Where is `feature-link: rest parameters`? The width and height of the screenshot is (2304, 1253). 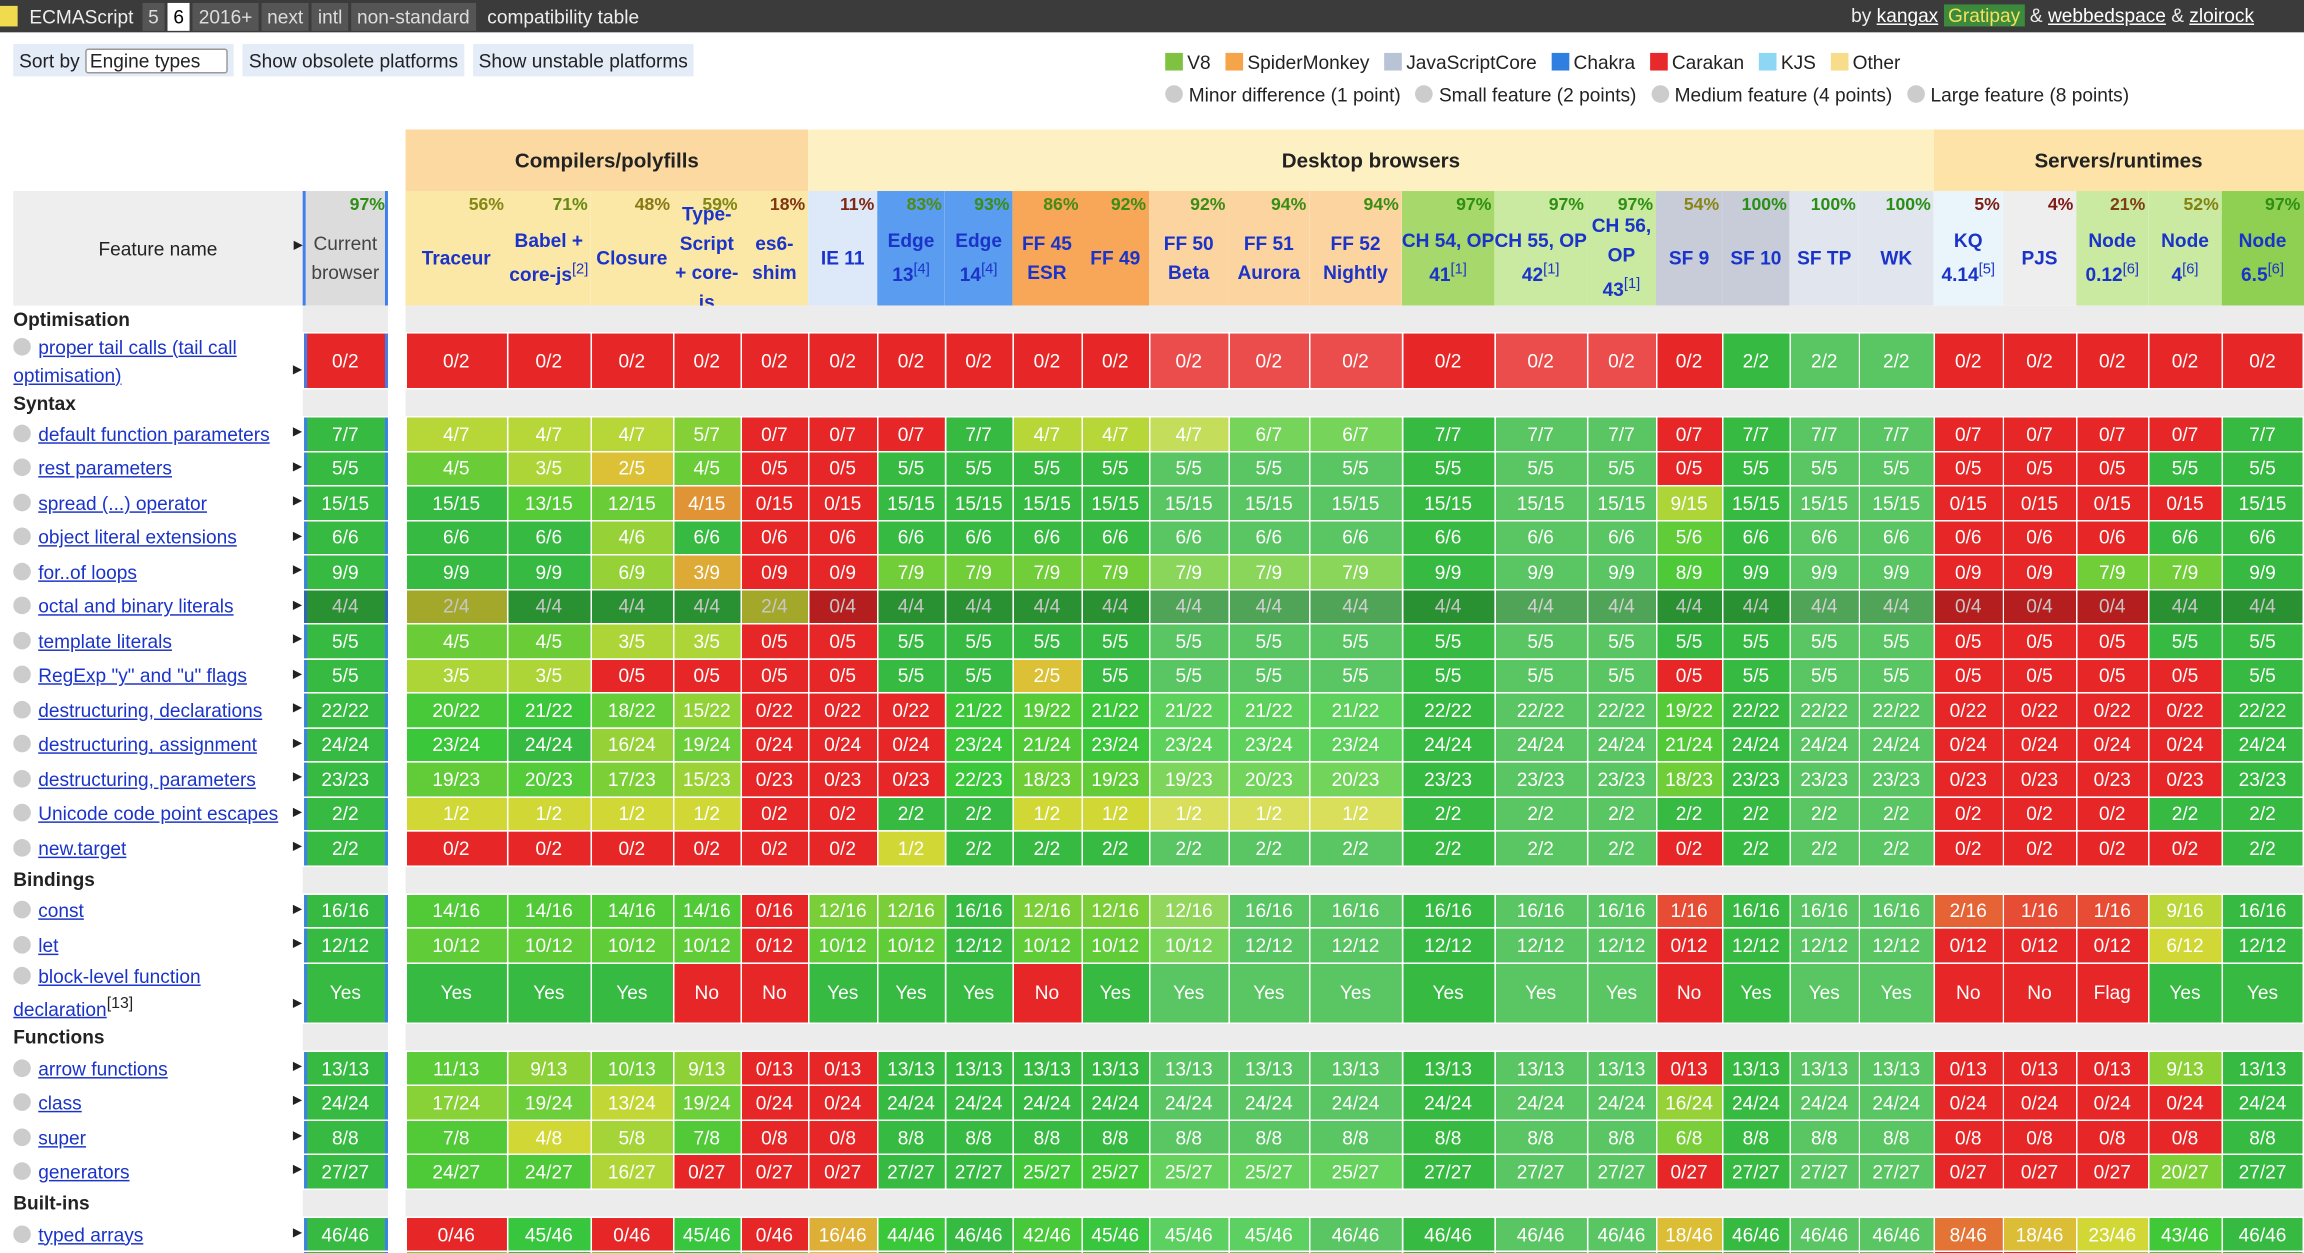
feature-link: rest parameters is located at coordinates (105, 468).